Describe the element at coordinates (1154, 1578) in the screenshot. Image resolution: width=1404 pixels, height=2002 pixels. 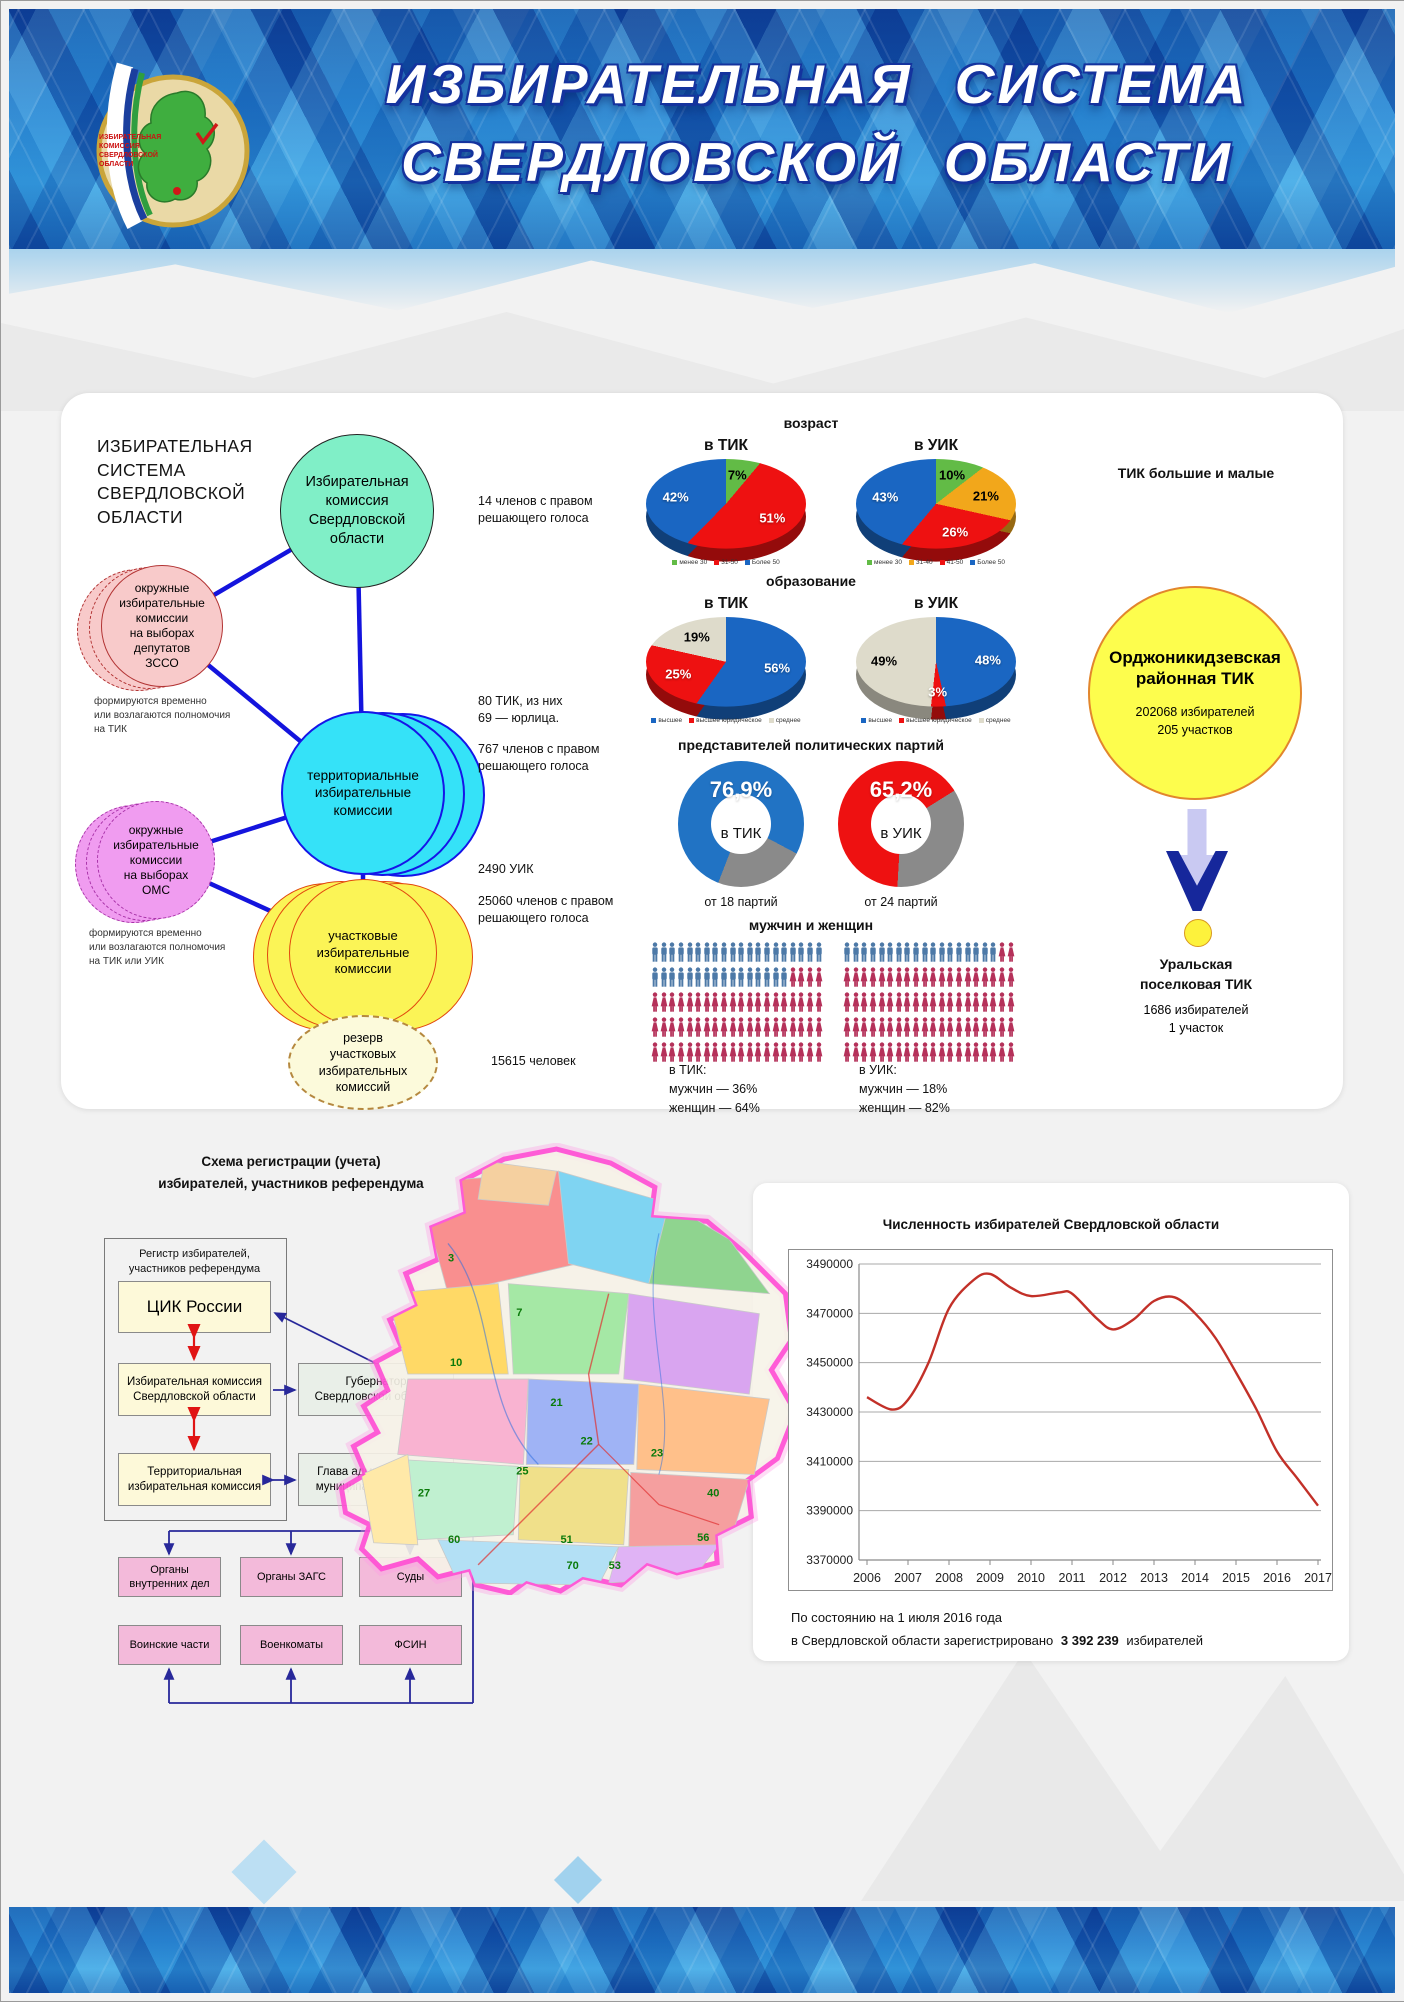
I see `x-tick-label: 2013` at that location.